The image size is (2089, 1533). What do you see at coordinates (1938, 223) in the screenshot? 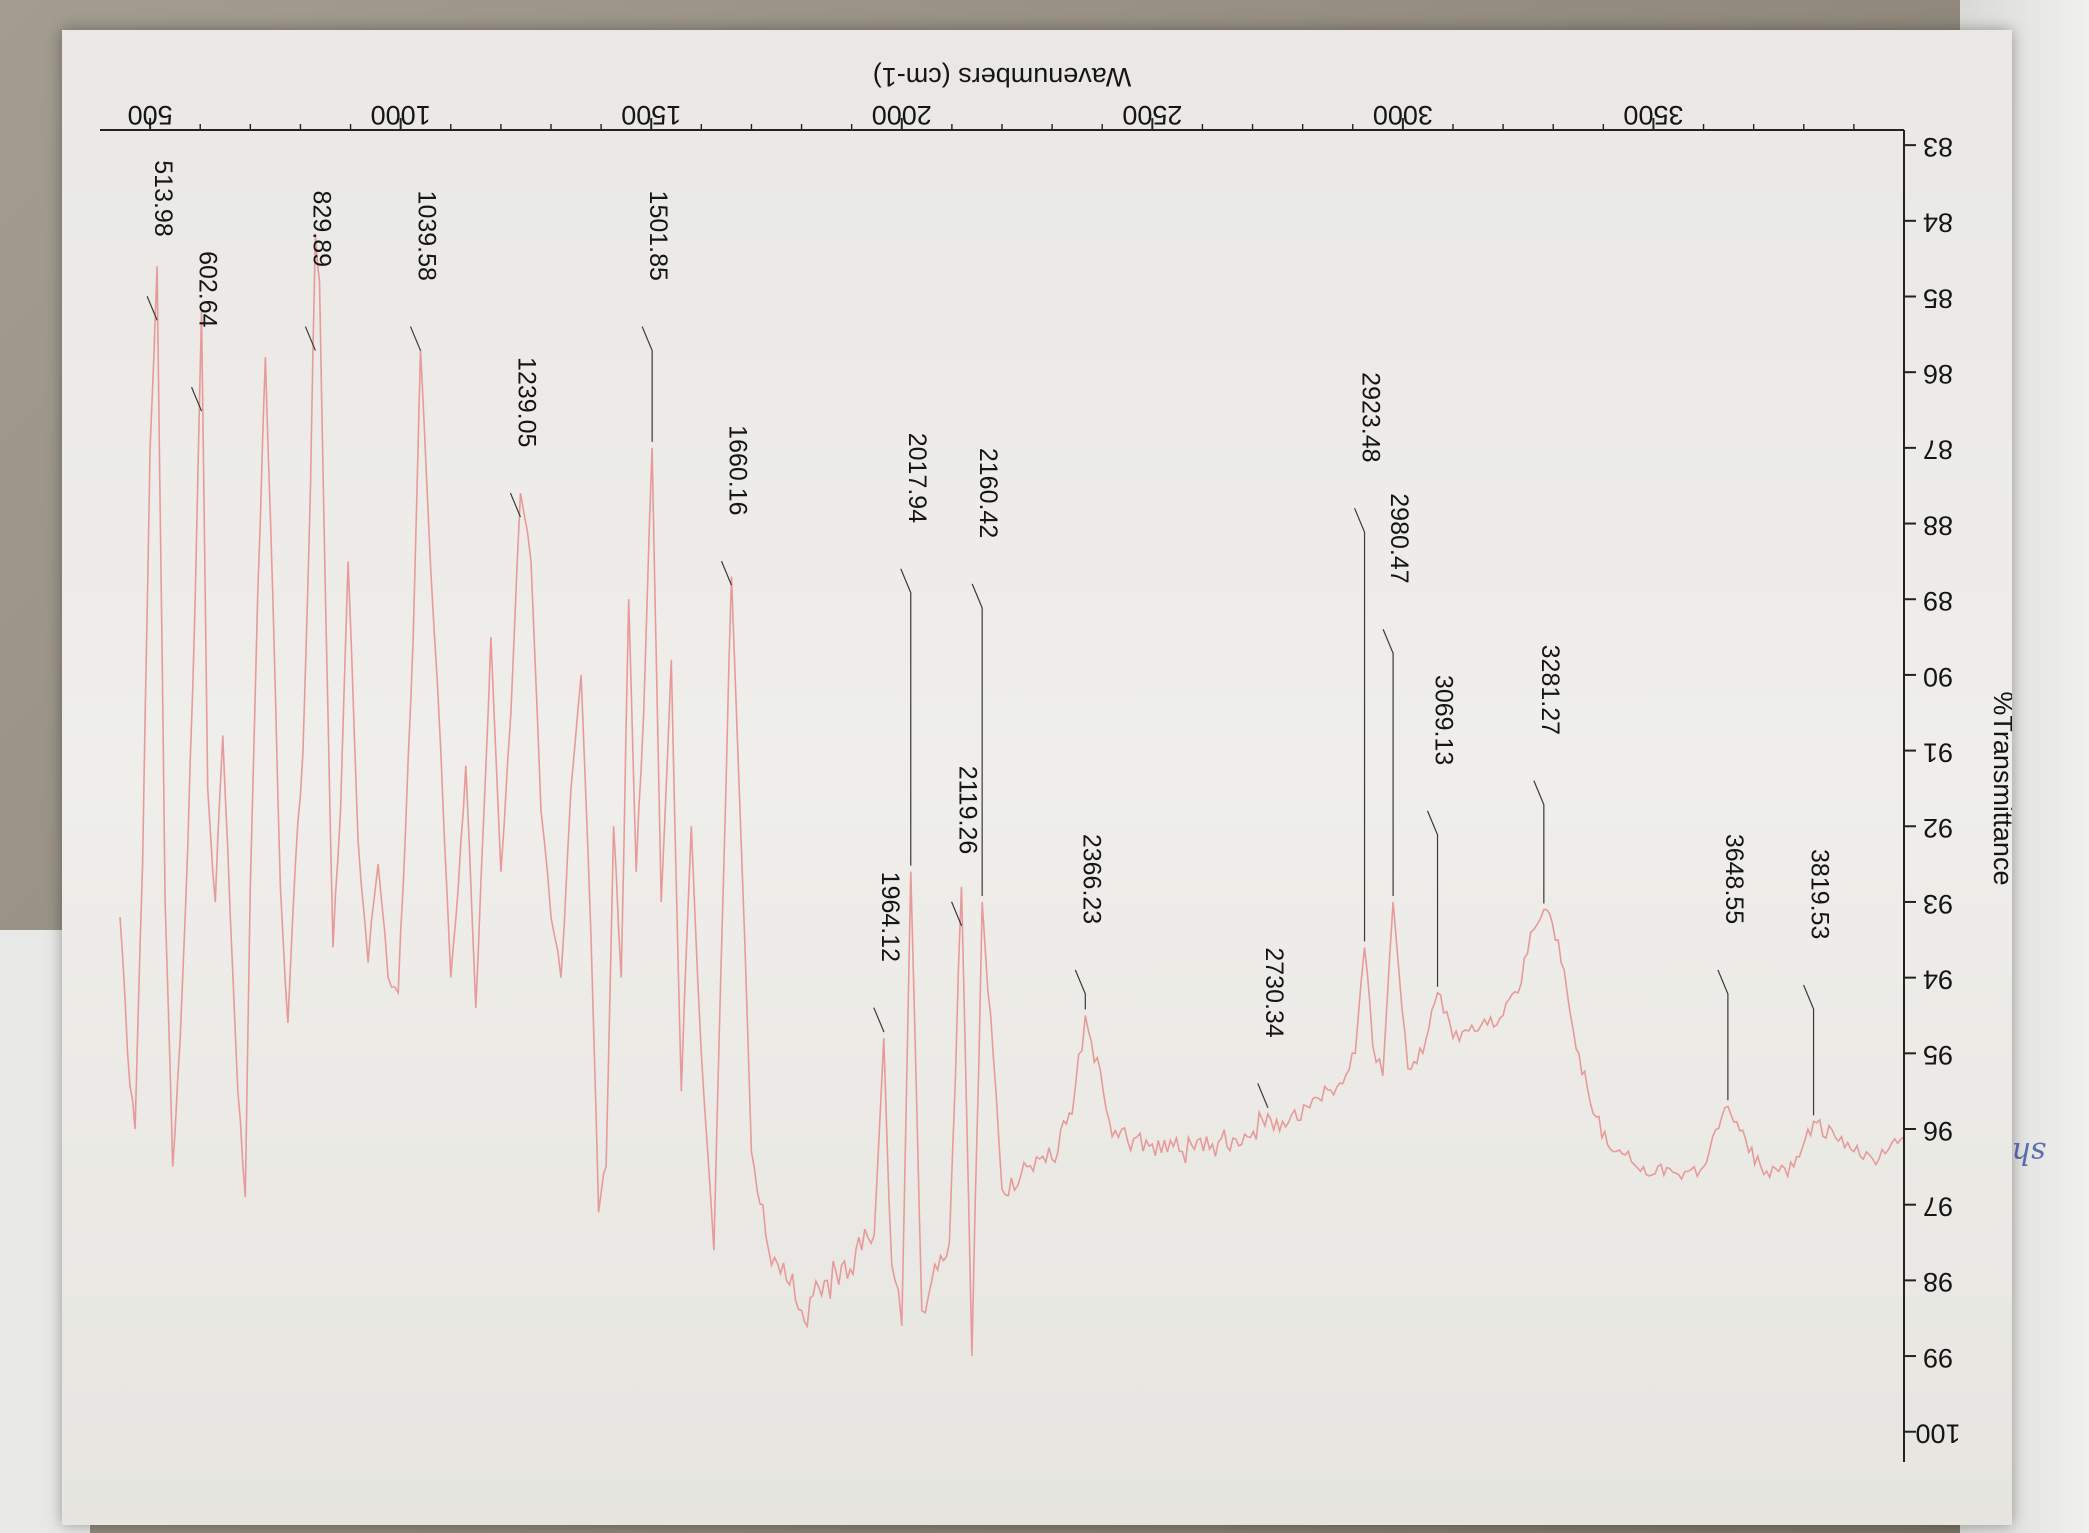
I see `y-tick-label: 84` at bounding box center [1938, 223].